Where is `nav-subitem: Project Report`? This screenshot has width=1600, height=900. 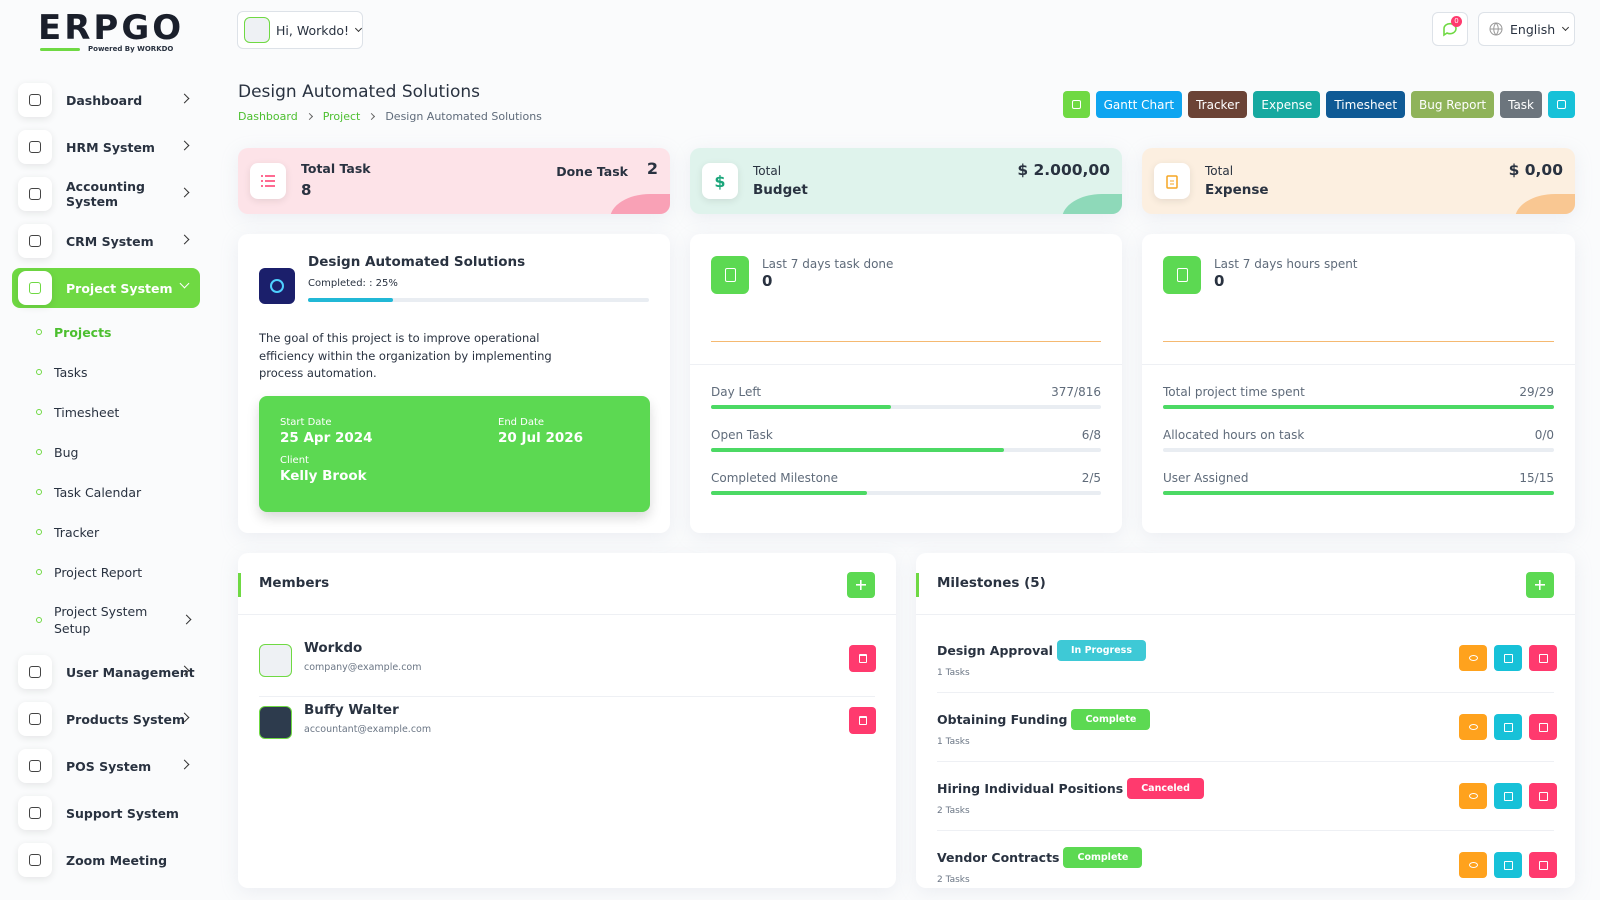 nav-subitem: Project Report is located at coordinates (116, 572).